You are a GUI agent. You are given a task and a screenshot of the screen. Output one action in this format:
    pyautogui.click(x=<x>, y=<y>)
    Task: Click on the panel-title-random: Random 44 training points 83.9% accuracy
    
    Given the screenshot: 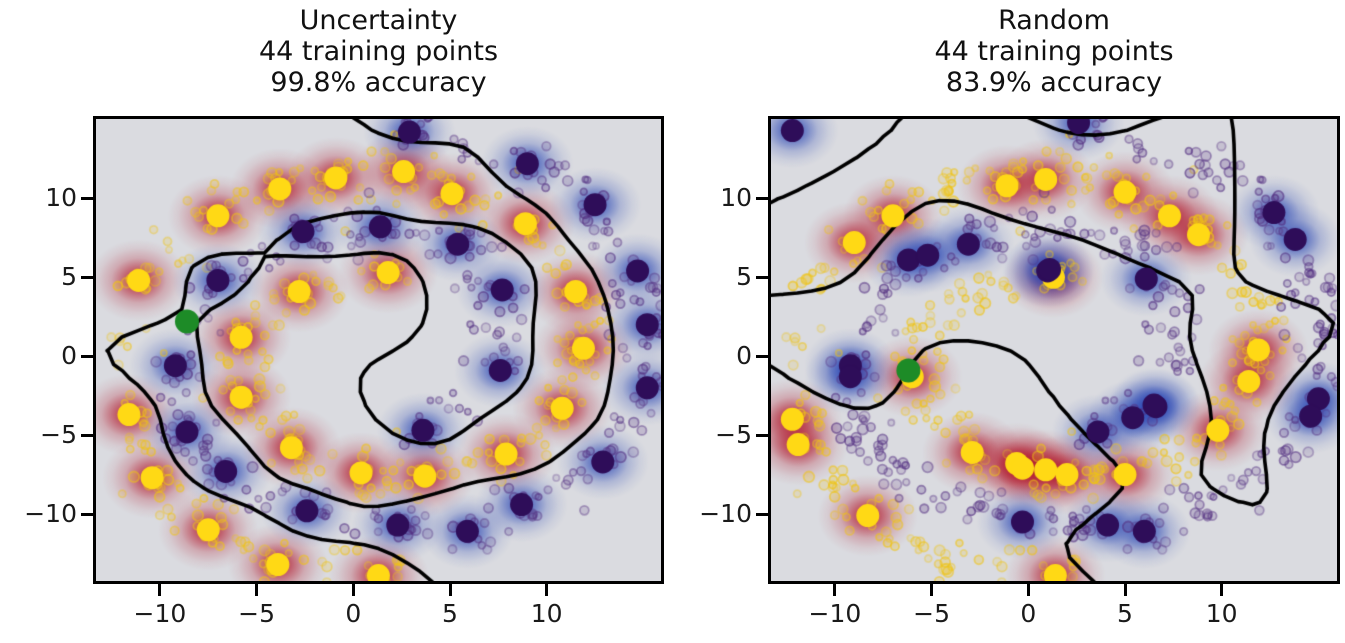 What is the action you would take?
    pyautogui.click(x=1054, y=51)
    